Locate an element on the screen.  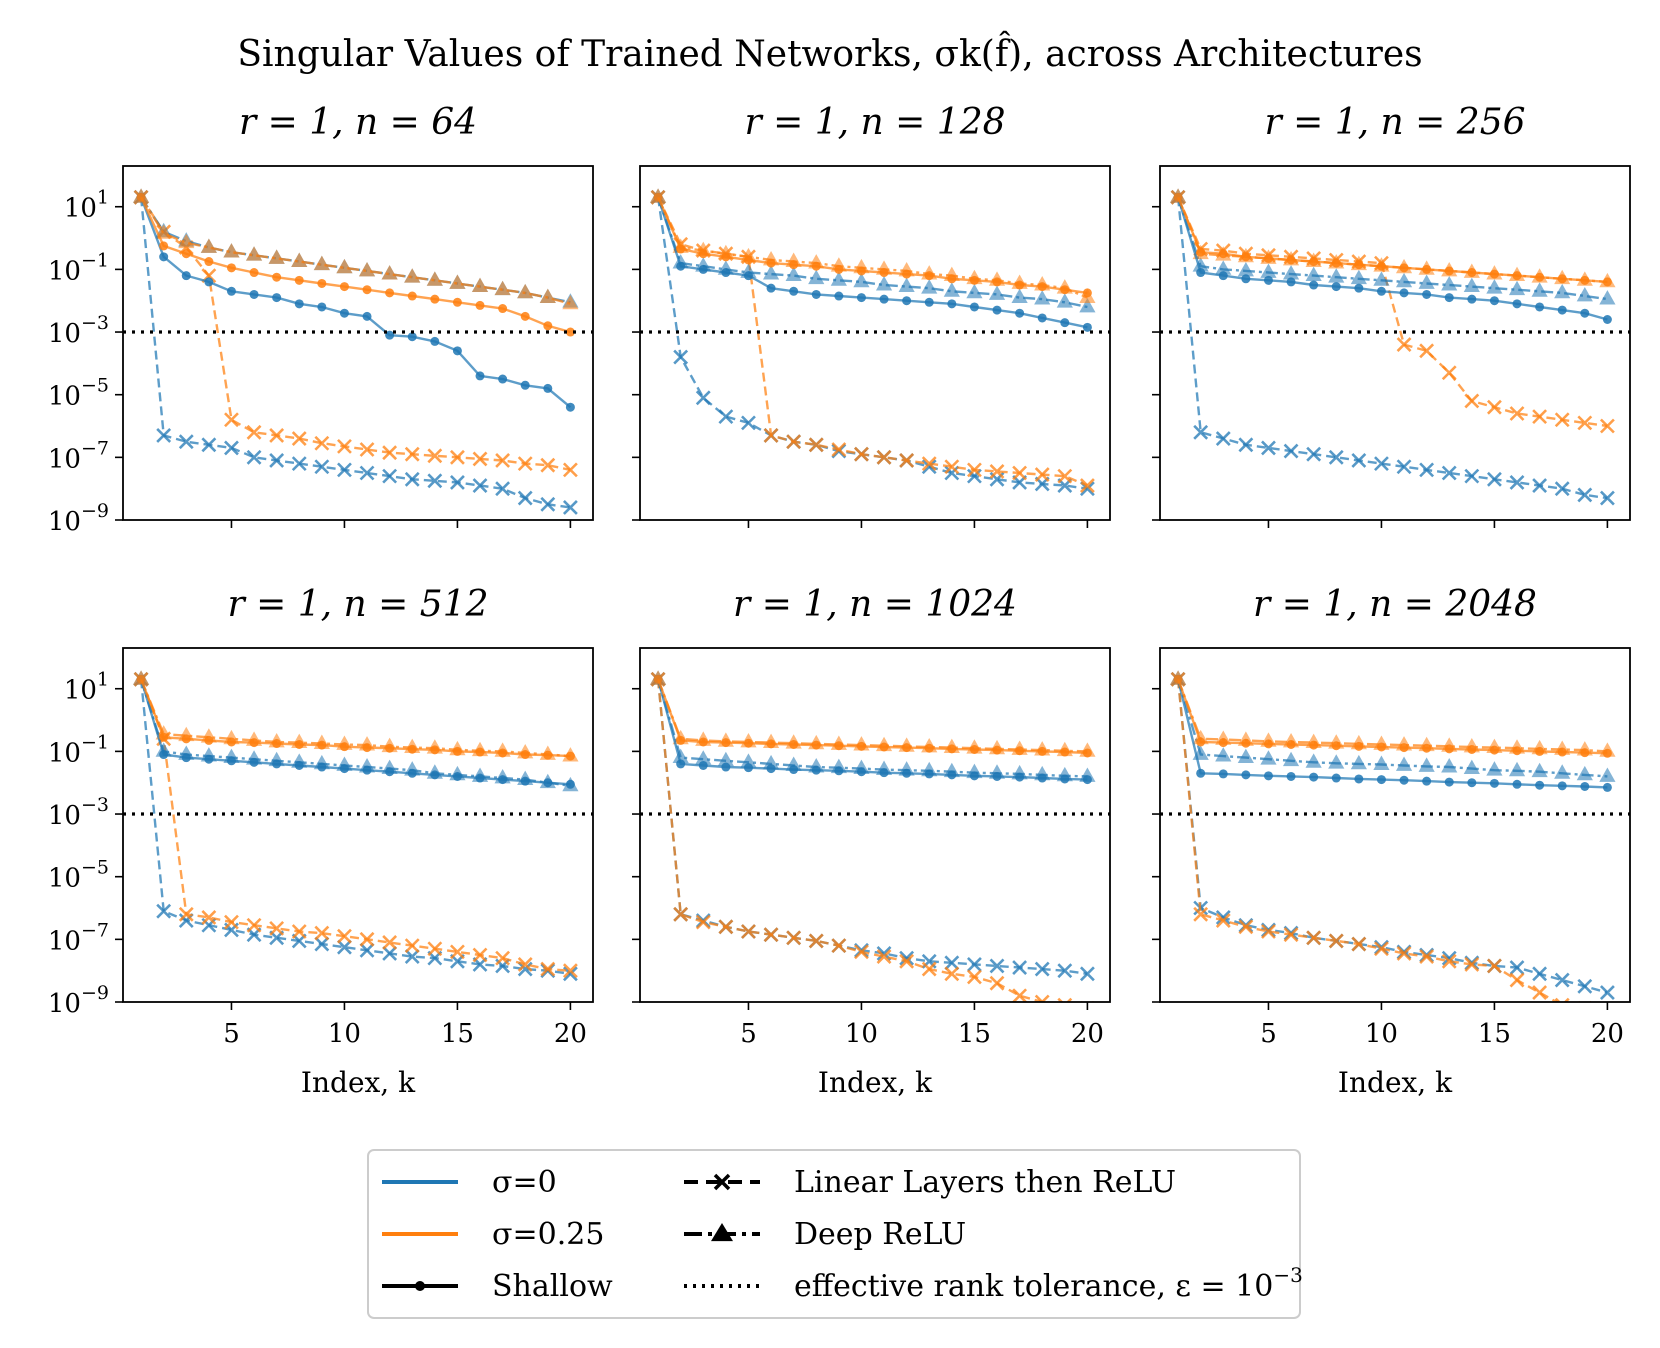
y-tick-label: 10⁻³ is located at coordinates (78, 812).